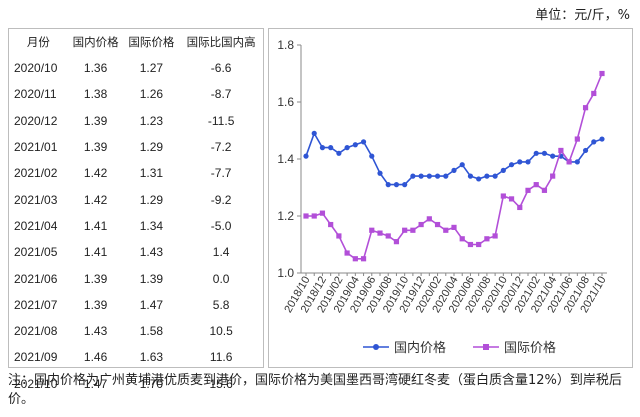 This screenshot has height=417, width=640. Describe the element at coordinates (136, 42) in the screenshot. I see `table-header-row: 月份 国内价格 国际价格 国际比国内高` at that location.